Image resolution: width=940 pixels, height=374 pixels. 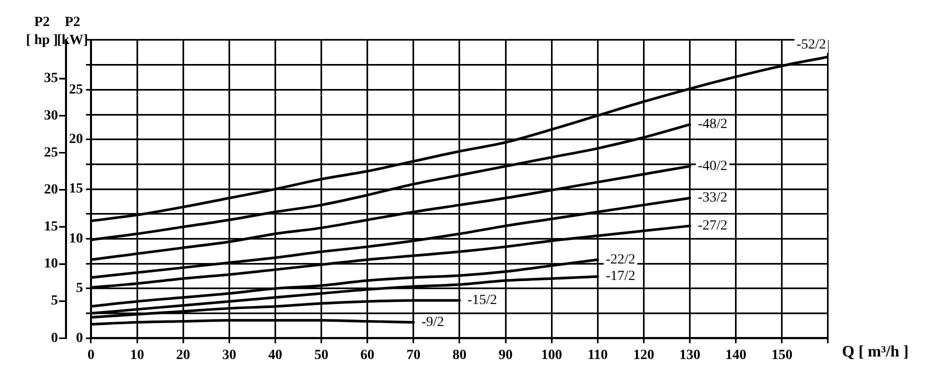 What do you see at coordinates (781, 356) in the screenshot?
I see `x-tick-label: 150` at bounding box center [781, 356].